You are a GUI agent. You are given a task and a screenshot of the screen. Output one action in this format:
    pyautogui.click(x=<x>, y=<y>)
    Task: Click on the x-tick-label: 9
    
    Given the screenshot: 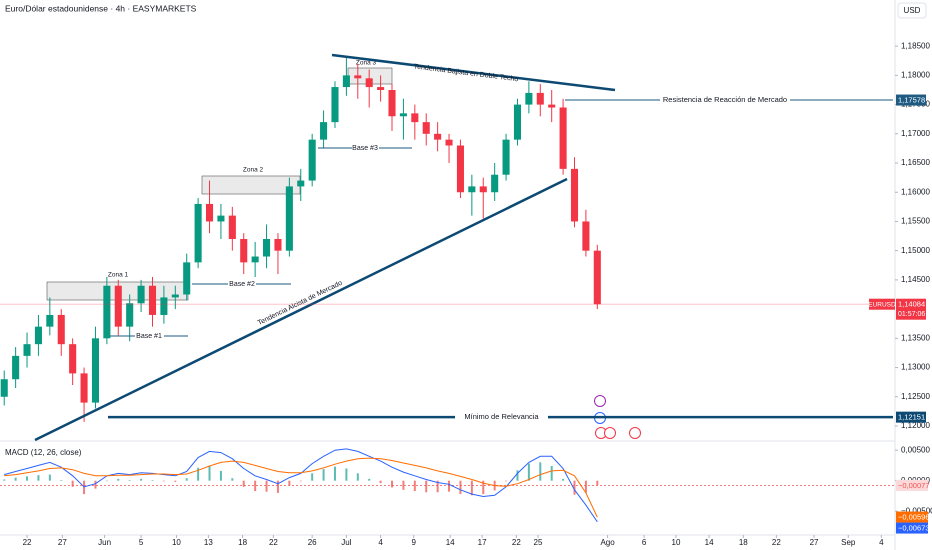 What is the action you would take?
    pyautogui.click(x=413, y=542)
    